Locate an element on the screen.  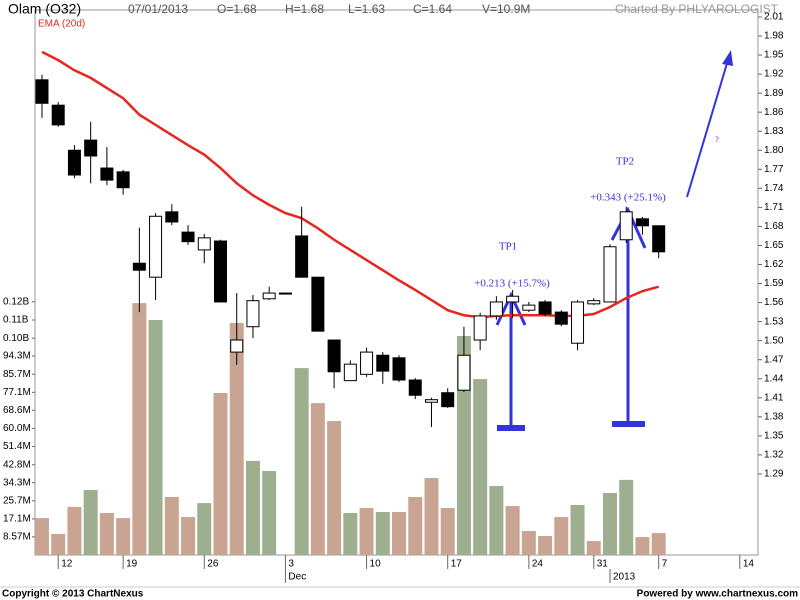
y2-tick-label: 85.7M is located at coordinates (17, 374).